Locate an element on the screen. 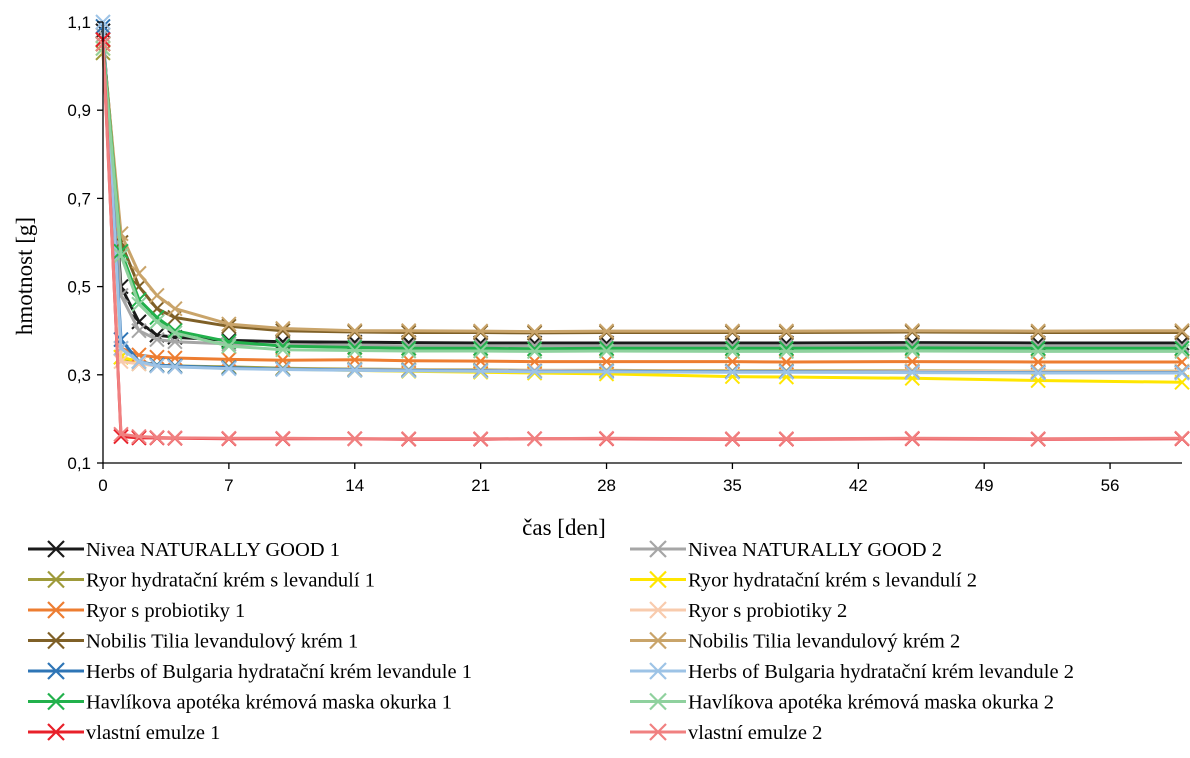 The width and height of the screenshot is (1190, 758). legend-label: Nivea NATURALLY GOOD 2 is located at coordinates (815, 550).